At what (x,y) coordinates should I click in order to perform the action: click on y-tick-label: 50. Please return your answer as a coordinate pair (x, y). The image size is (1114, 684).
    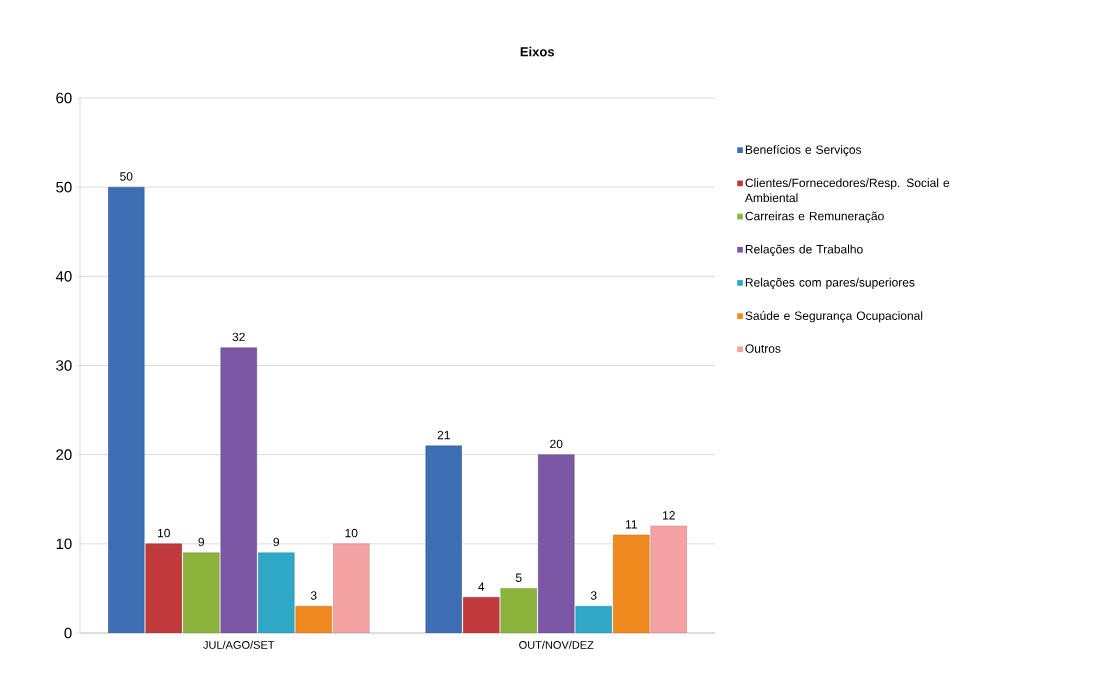
    Looking at the image, I should click on (64, 187).